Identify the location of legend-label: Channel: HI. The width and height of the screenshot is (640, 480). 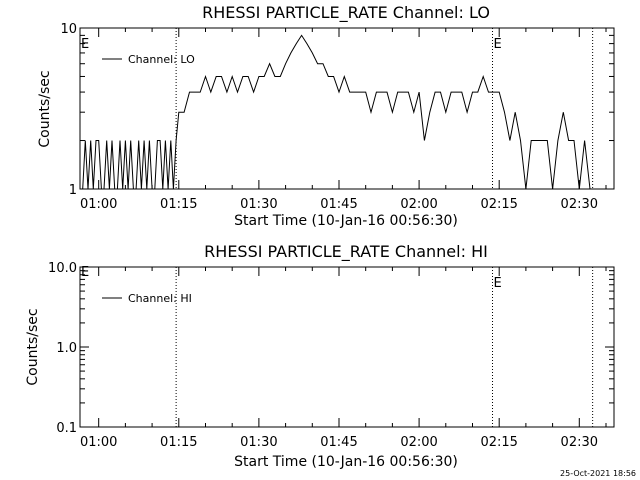
(160, 298).